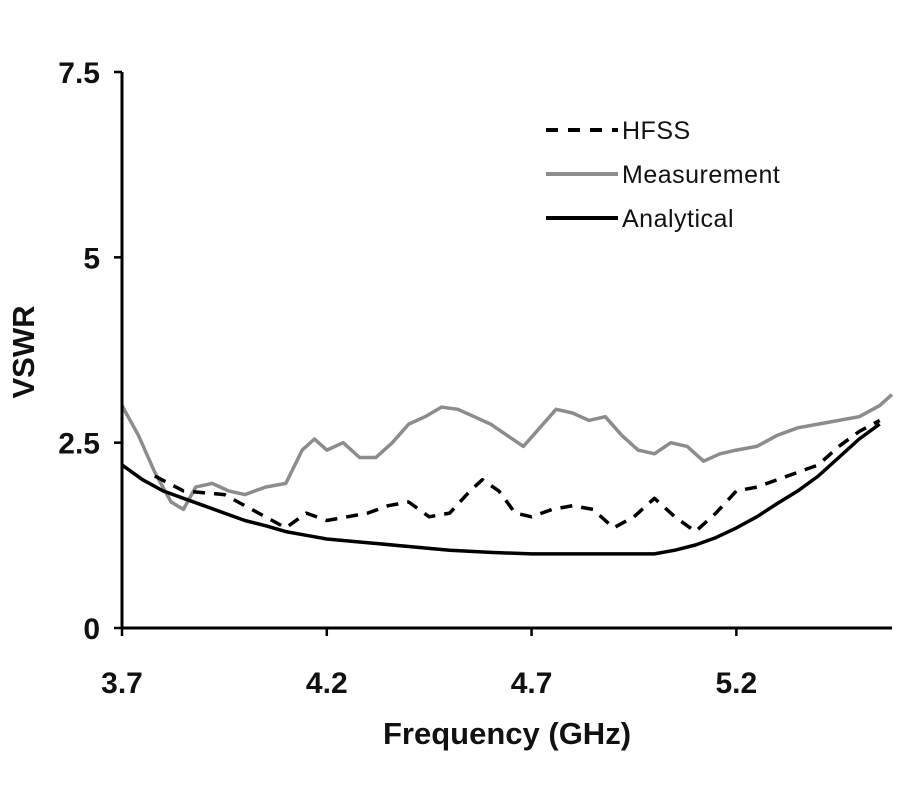 The height and width of the screenshot is (800, 900). I want to click on legend: HFSS Measurement Analytical, so click(663, 175).